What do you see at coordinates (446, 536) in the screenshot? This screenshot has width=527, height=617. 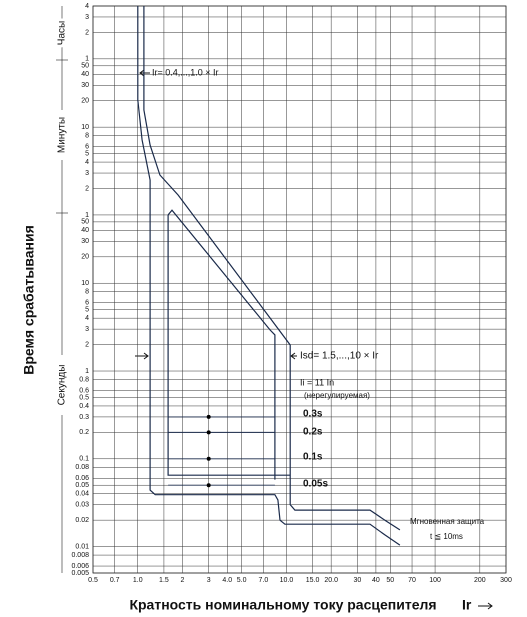 I see `annotation: t ≦ 10ms` at bounding box center [446, 536].